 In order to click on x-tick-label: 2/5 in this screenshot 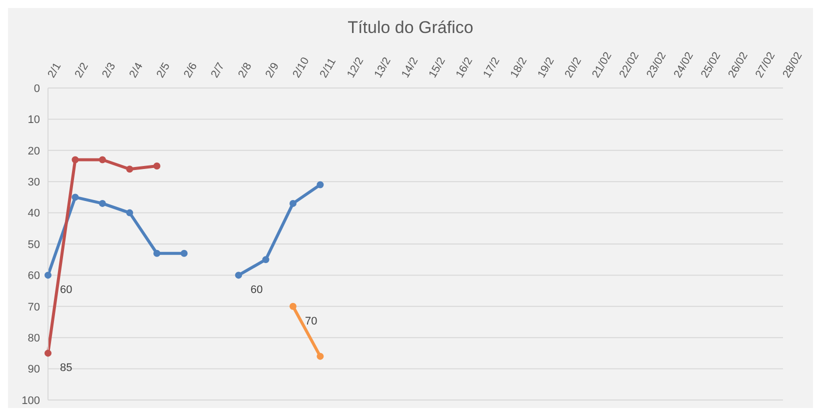, I will do `click(163, 70)`.